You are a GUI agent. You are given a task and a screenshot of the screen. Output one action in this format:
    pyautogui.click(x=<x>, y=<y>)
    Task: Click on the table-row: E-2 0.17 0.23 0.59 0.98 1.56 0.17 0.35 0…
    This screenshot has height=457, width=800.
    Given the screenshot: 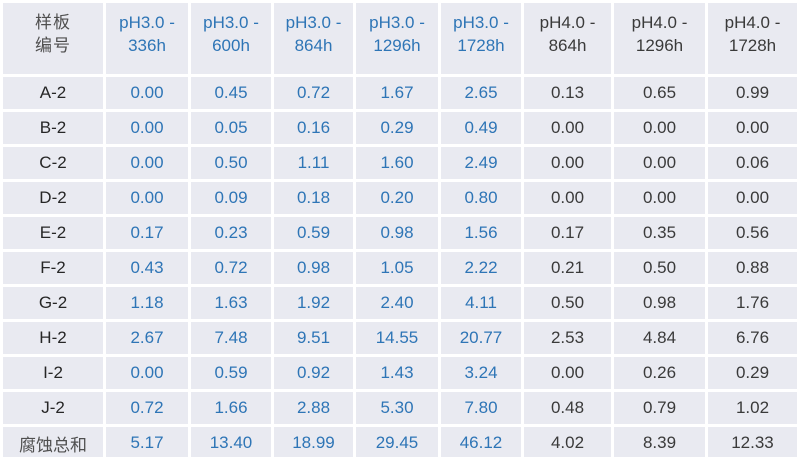 What is the action you would take?
    pyautogui.click(x=400, y=233)
    